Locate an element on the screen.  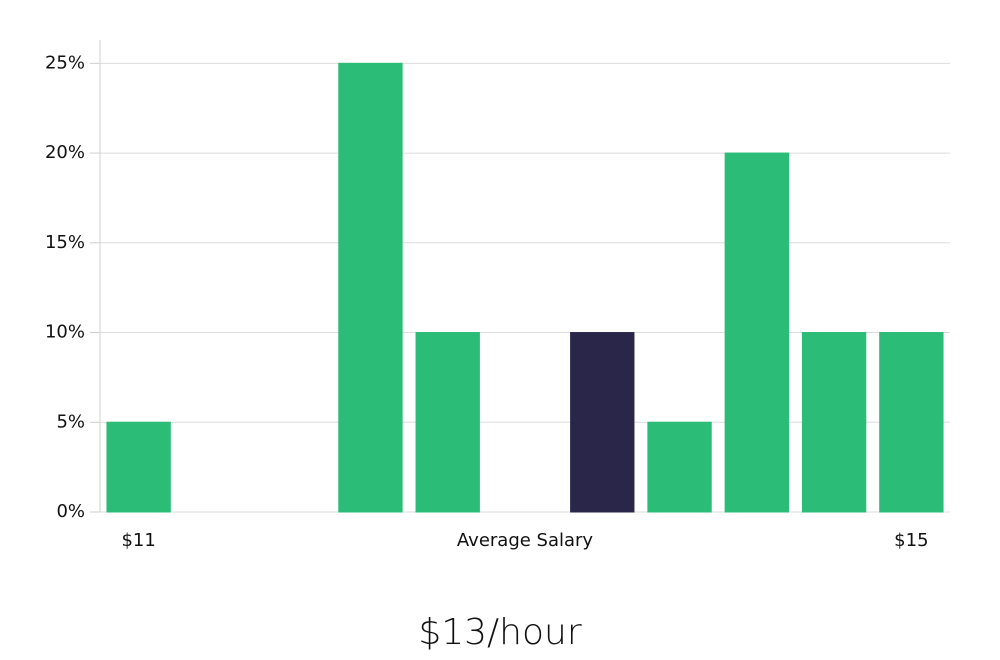
y-tick-label: 0% is located at coordinates (70, 511).